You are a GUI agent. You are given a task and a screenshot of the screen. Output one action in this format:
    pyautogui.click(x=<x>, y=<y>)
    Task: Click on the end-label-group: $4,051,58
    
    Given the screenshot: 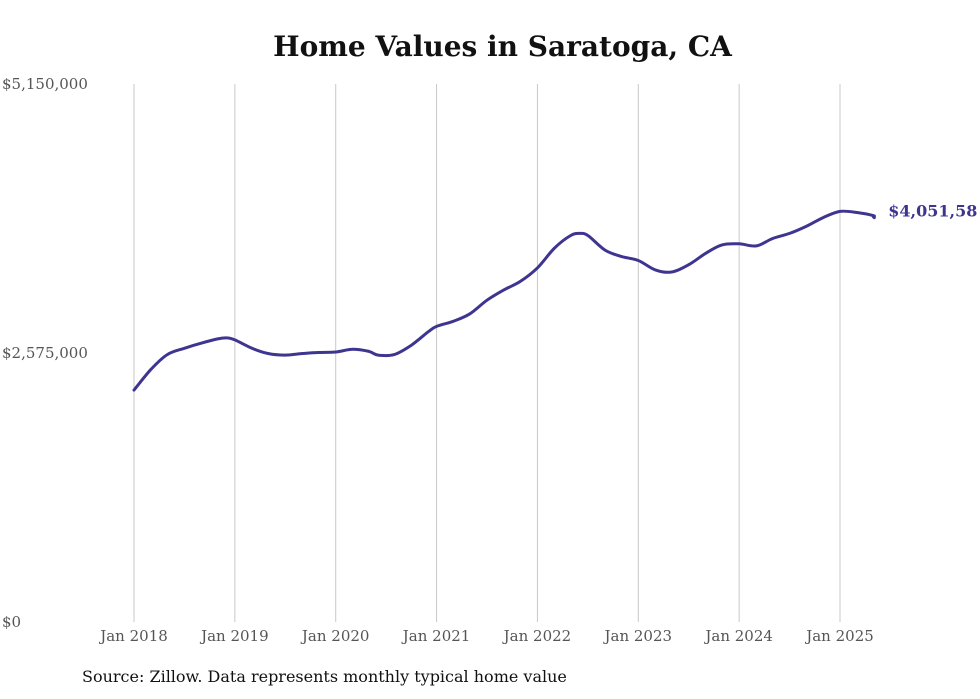 What is the action you would take?
    pyautogui.click(x=932, y=211)
    